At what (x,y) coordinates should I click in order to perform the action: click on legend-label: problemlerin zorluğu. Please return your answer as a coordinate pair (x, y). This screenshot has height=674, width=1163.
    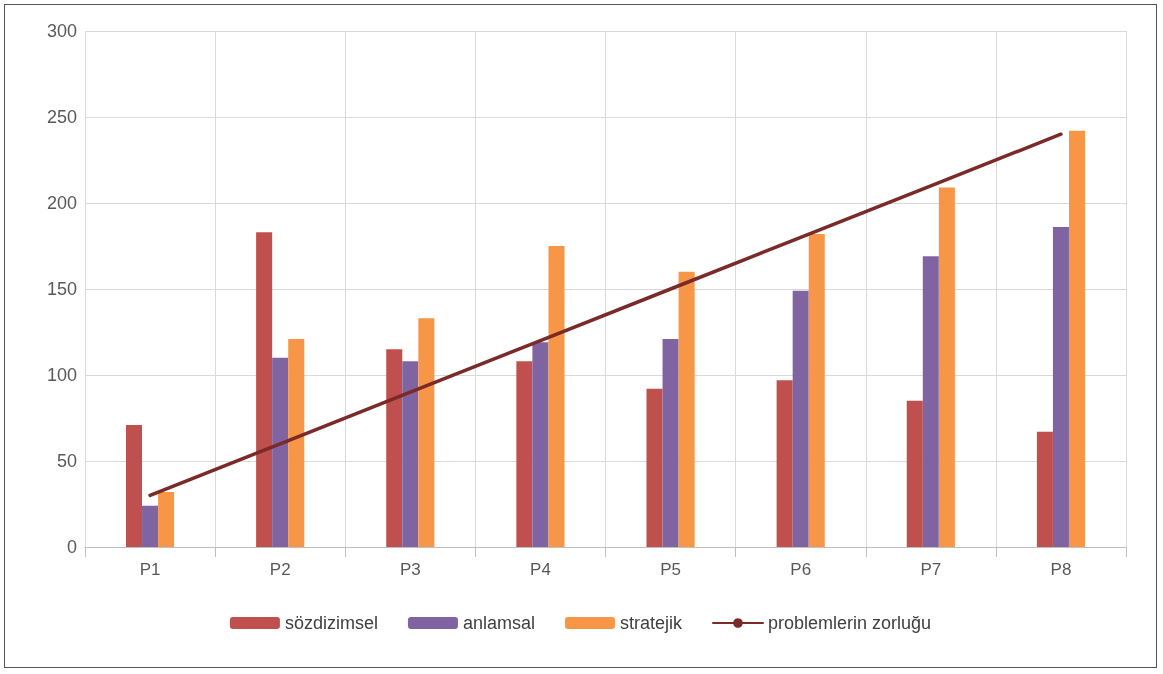
    Looking at the image, I should click on (850, 623).